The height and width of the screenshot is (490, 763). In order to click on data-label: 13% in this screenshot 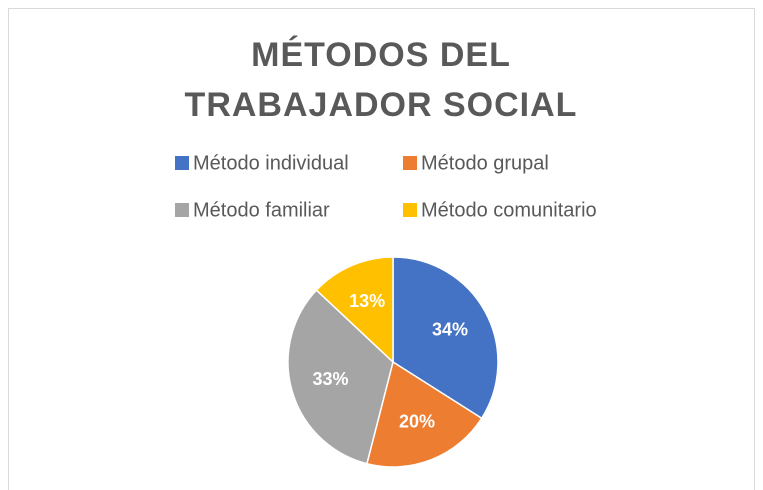, I will do `click(367, 301)`.